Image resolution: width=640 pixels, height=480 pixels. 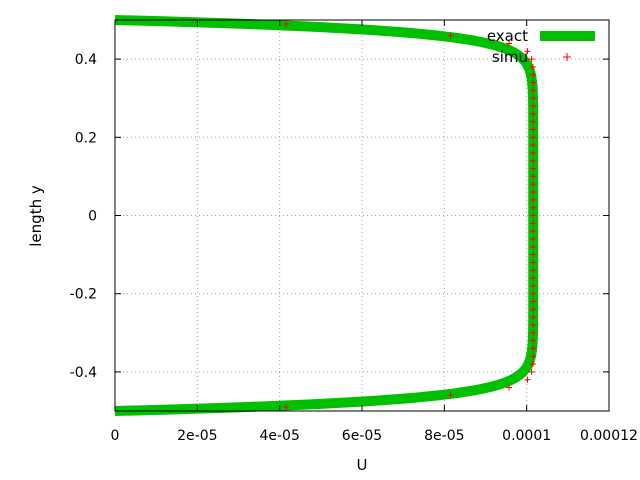 I want to click on x-tick-label: 4e-05, so click(x=279, y=436).